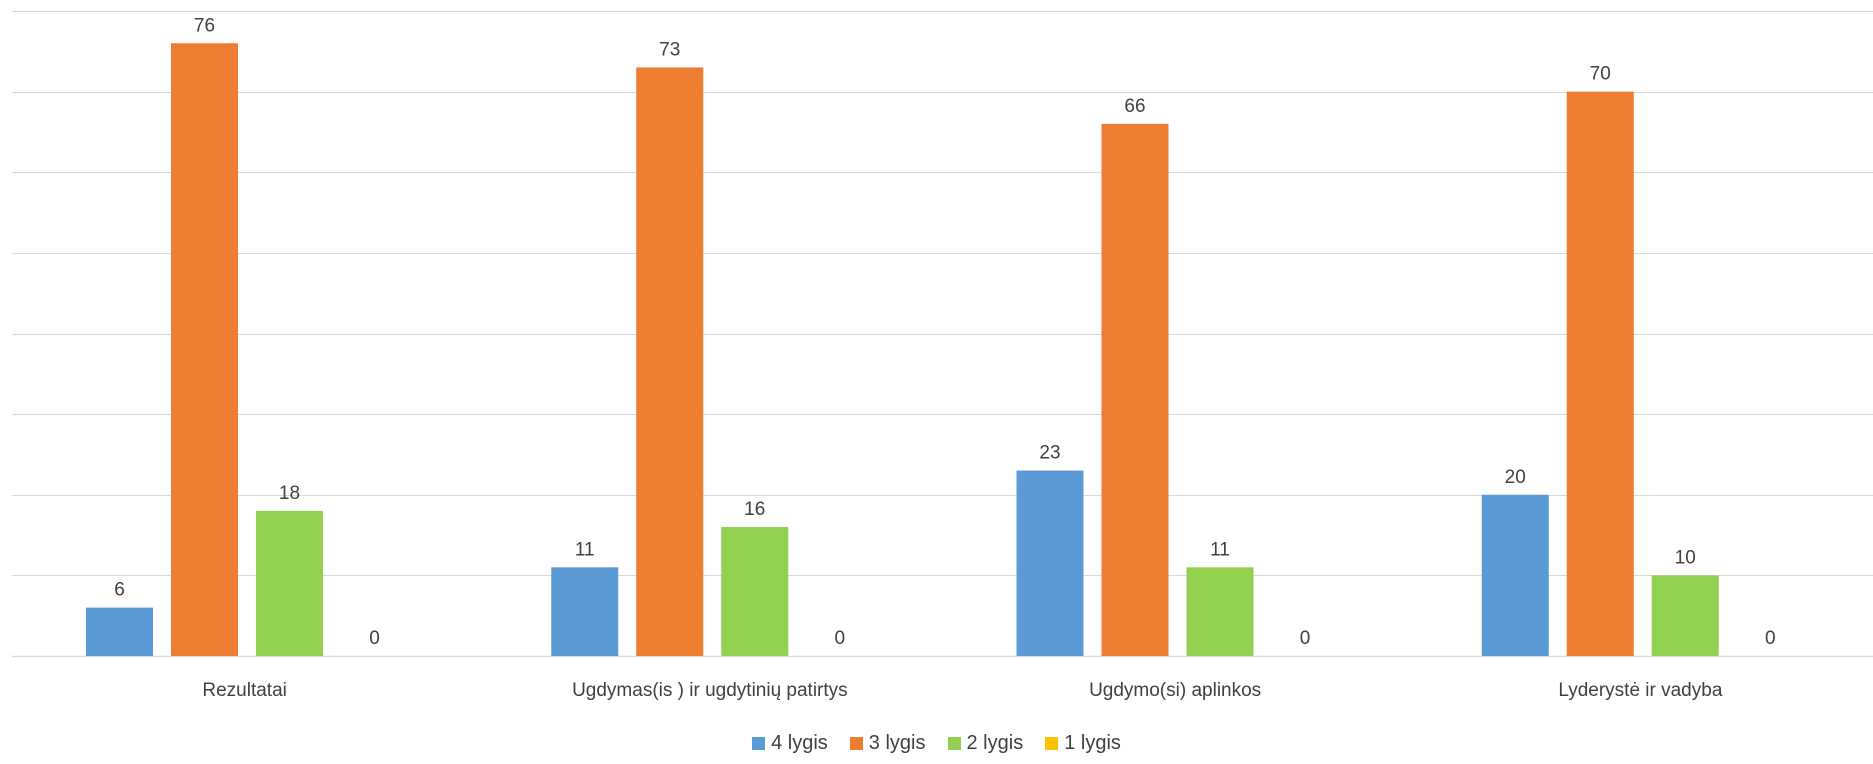  I want to click on data-label: 20, so click(1515, 477).